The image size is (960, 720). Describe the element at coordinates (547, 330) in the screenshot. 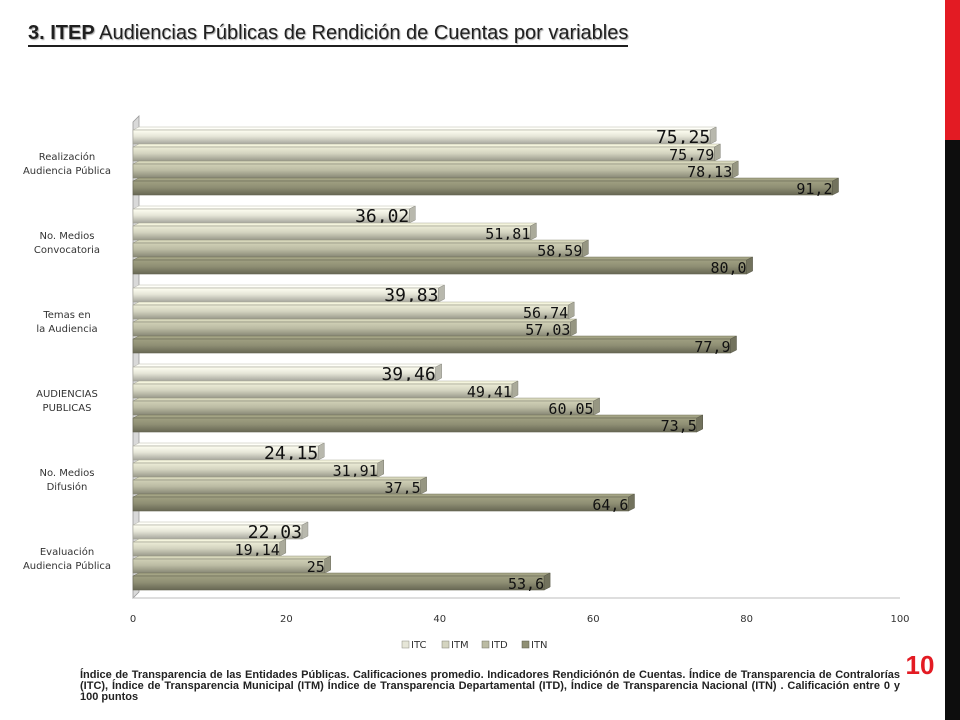

I see `data-label: 57,03` at that location.